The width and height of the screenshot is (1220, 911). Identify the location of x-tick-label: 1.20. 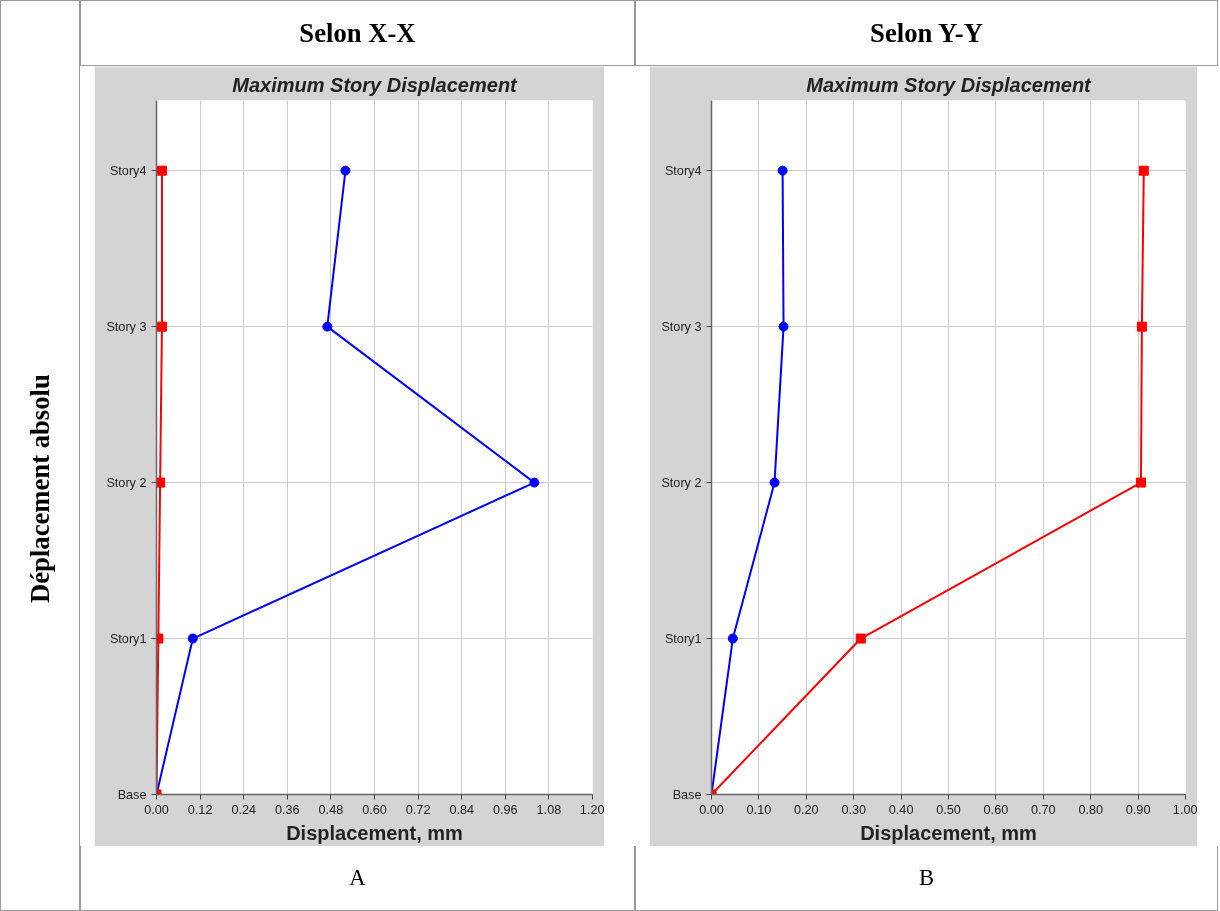
(592, 809).